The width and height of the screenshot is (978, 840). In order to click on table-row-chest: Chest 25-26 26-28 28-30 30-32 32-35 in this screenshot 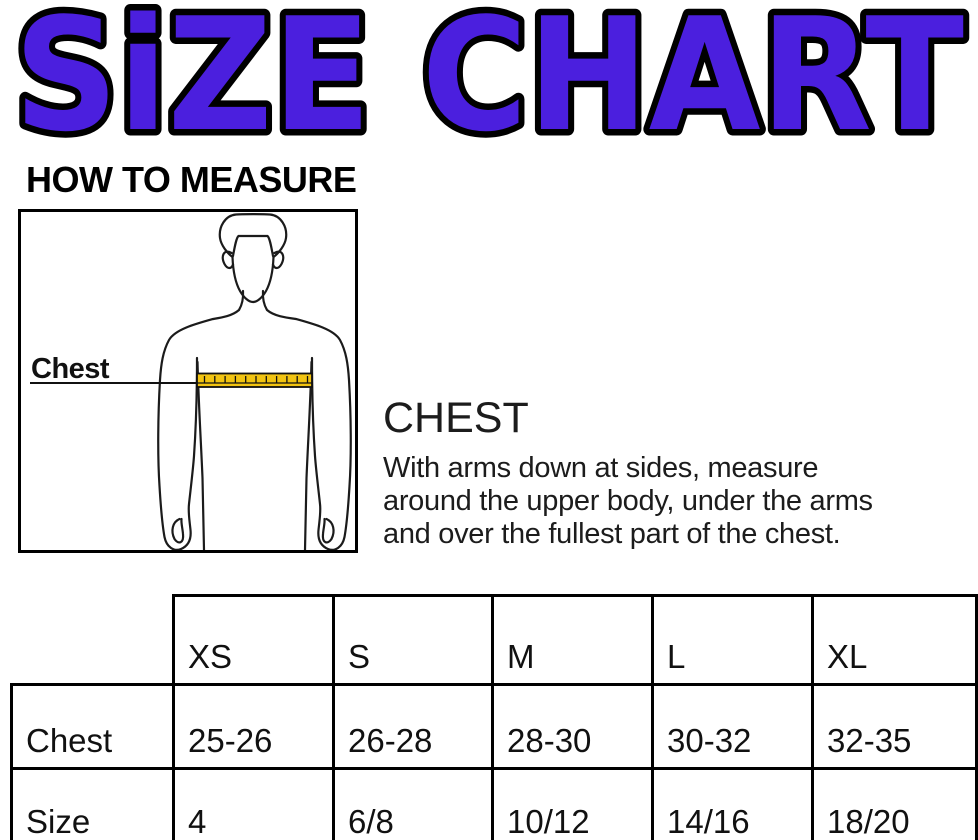, I will do `click(494, 726)`.